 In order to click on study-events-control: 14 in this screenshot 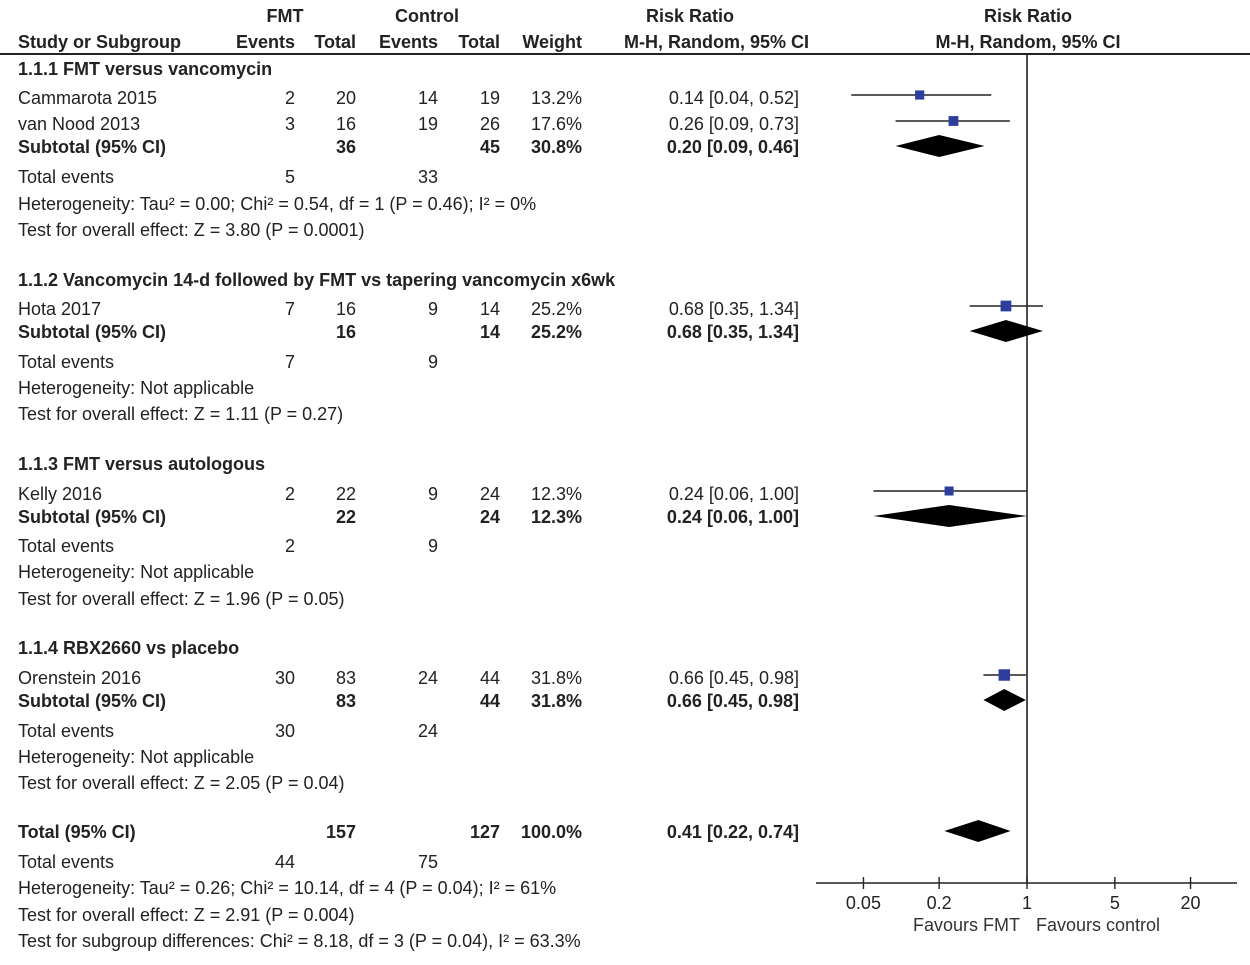, I will do `click(427, 98)`.